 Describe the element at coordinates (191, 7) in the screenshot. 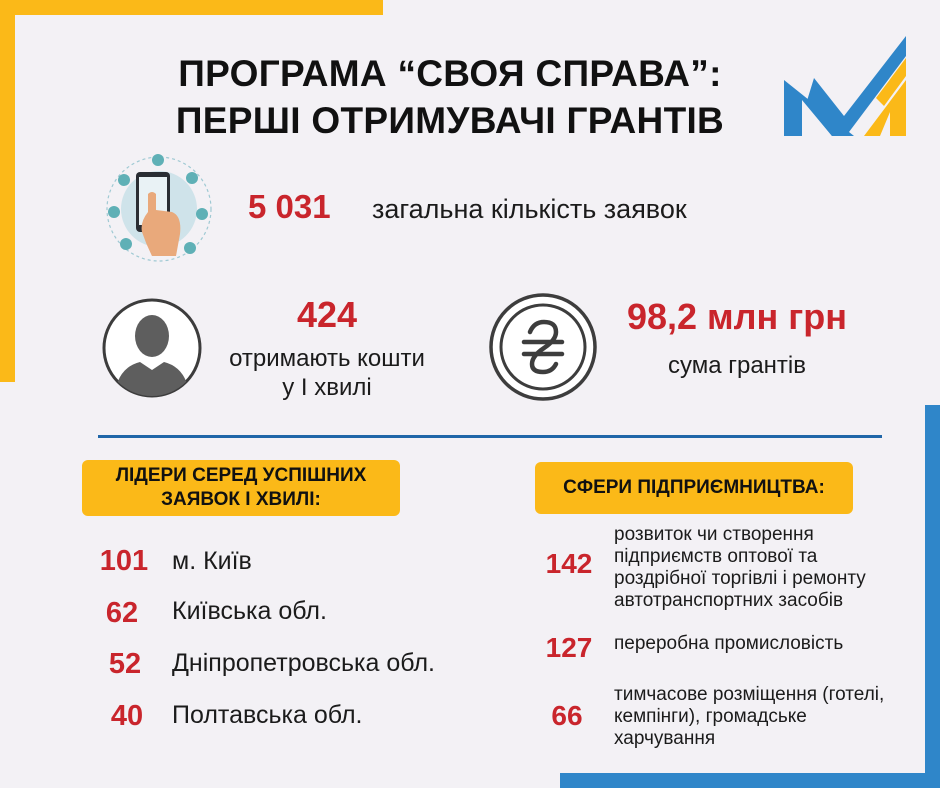

I see `yellow-frame-top` at that location.